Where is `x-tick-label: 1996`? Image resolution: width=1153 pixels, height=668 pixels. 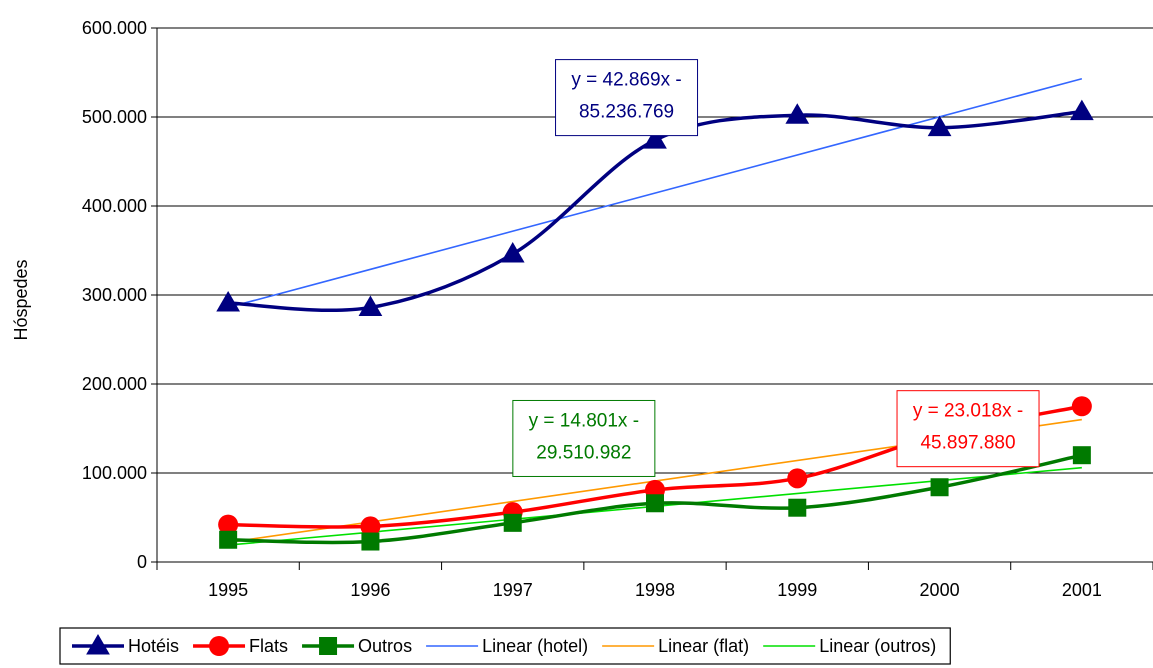
x-tick-label: 1996 is located at coordinates (370, 590).